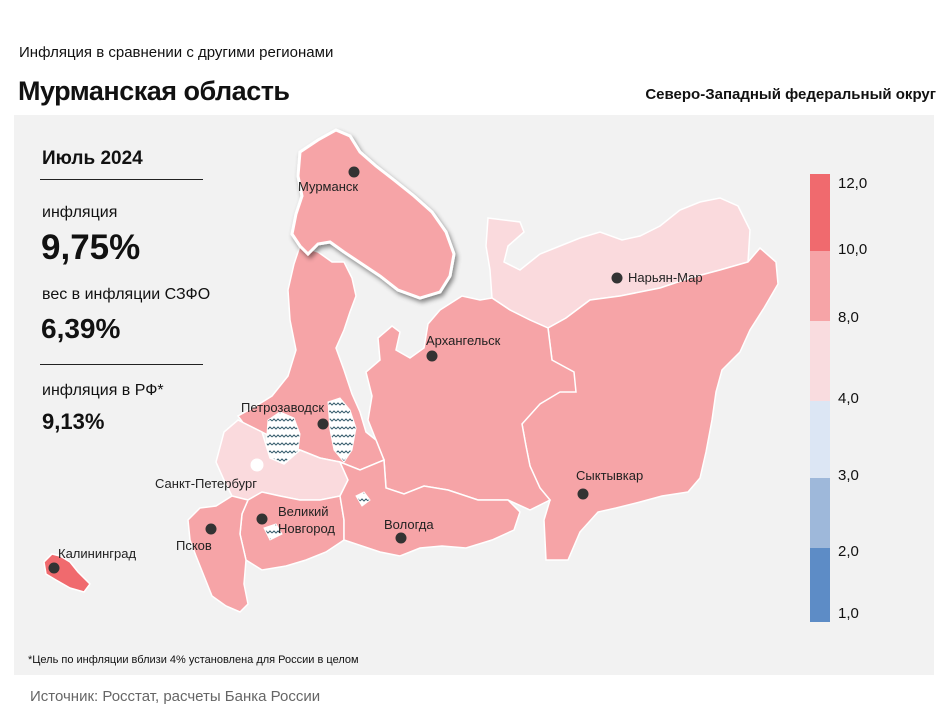  Describe the element at coordinates (126, 294) in the screenshot. I see `weight-label: вес в инфляции СЗФО` at that location.